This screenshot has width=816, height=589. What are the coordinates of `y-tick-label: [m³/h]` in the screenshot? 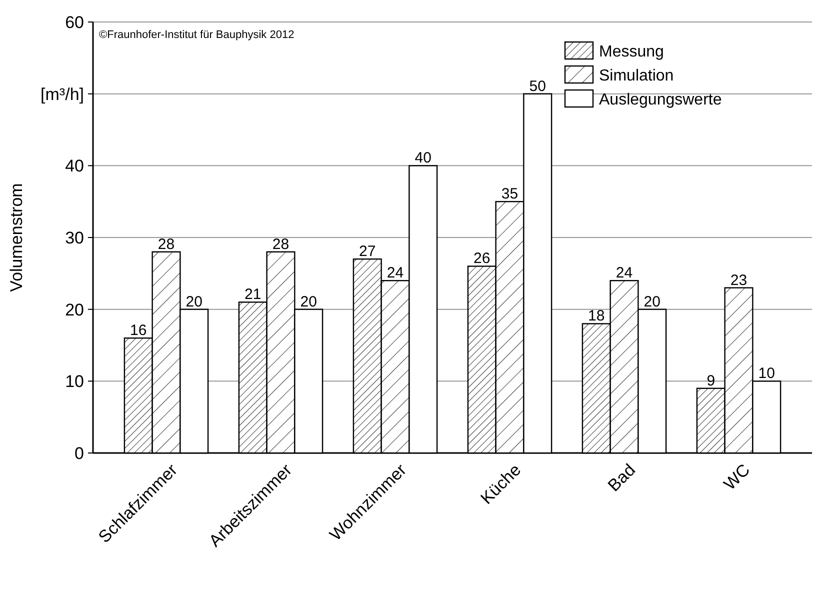 It's located at (62, 94).